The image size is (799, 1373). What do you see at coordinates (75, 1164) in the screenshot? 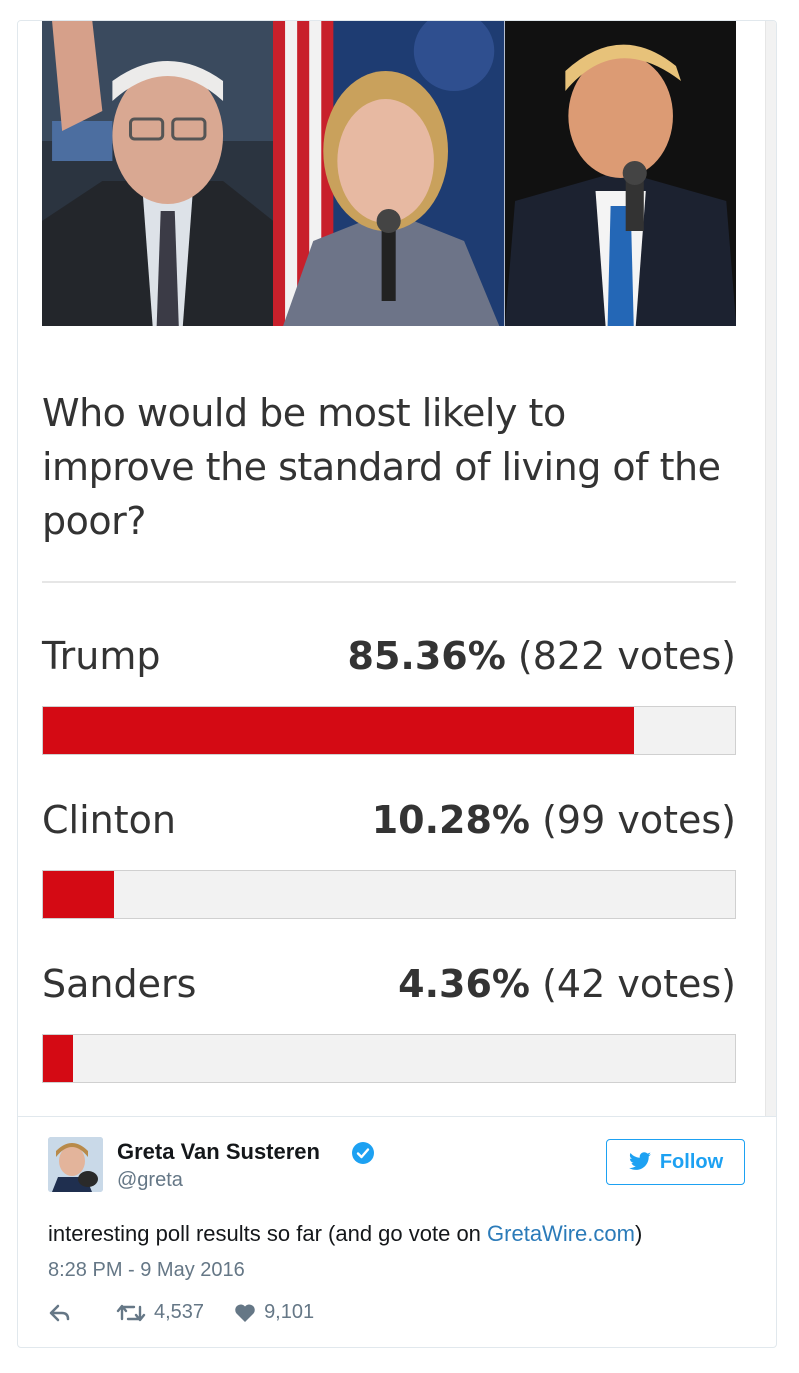
I see `avatar` at bounding box center [75, 1164].